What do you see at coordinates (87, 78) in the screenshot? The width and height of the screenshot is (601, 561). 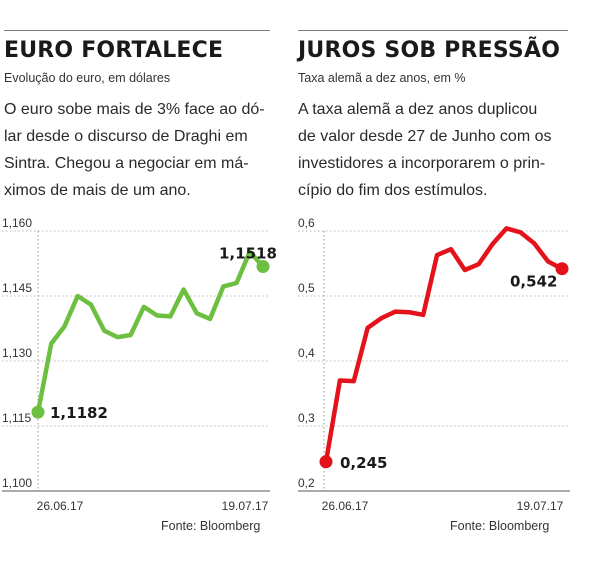 I see `chart-subtitle: Evolução do euro, em dólares` at bounding box center [87, 78].